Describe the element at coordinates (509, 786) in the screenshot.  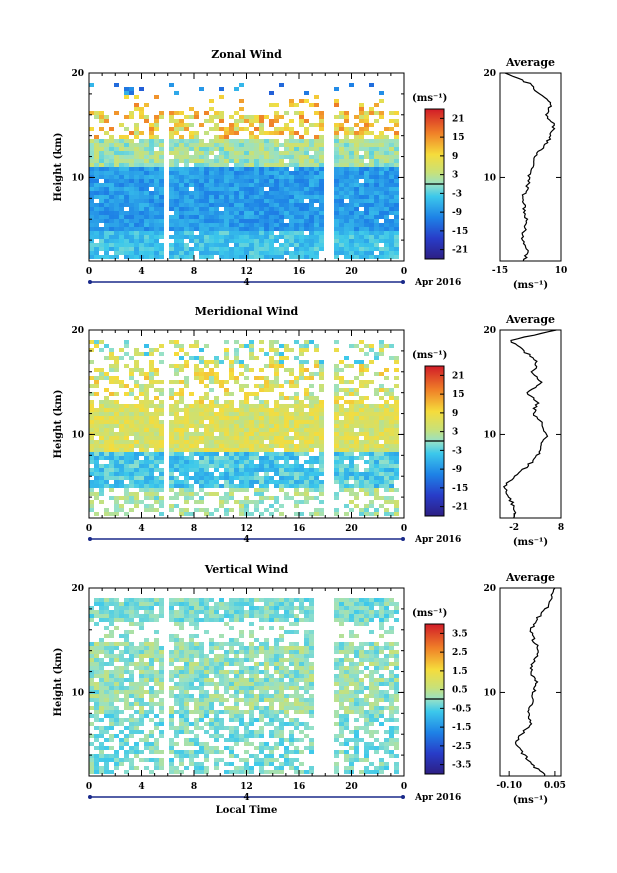
I see `profile-x-tick-label: -0.10` at that location.